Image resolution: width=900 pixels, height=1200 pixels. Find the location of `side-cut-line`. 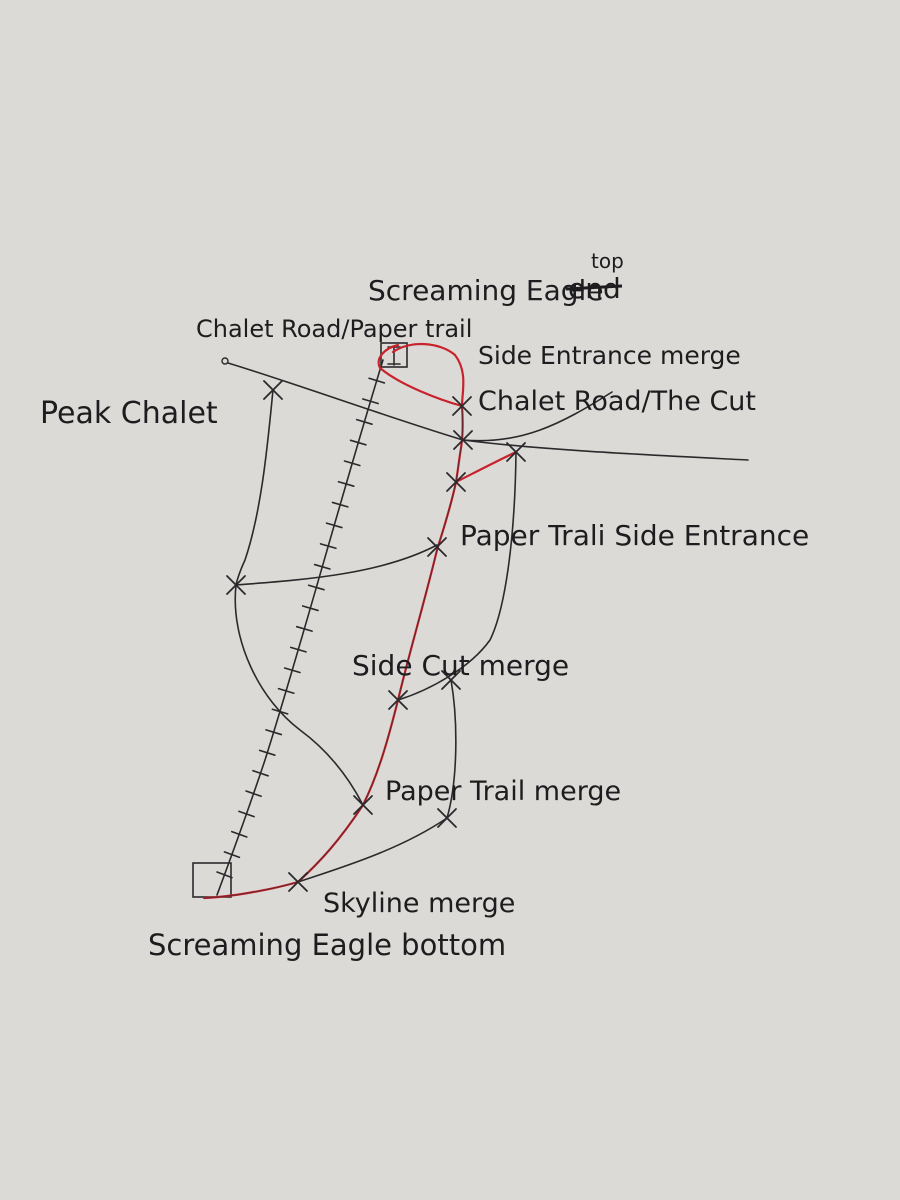

side-cut-line is located at coordinates (457, 576).